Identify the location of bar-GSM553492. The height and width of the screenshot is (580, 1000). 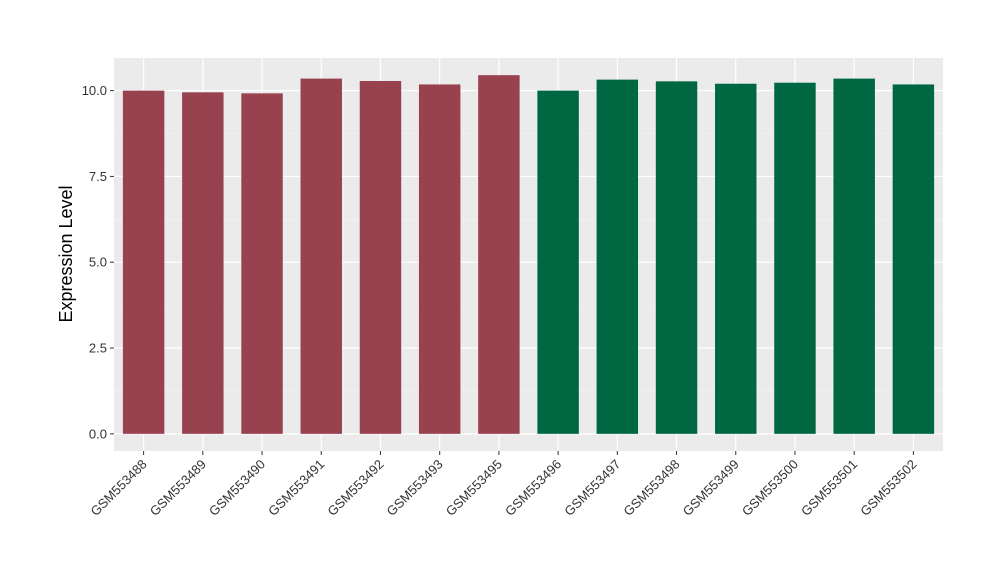
(380, 257).